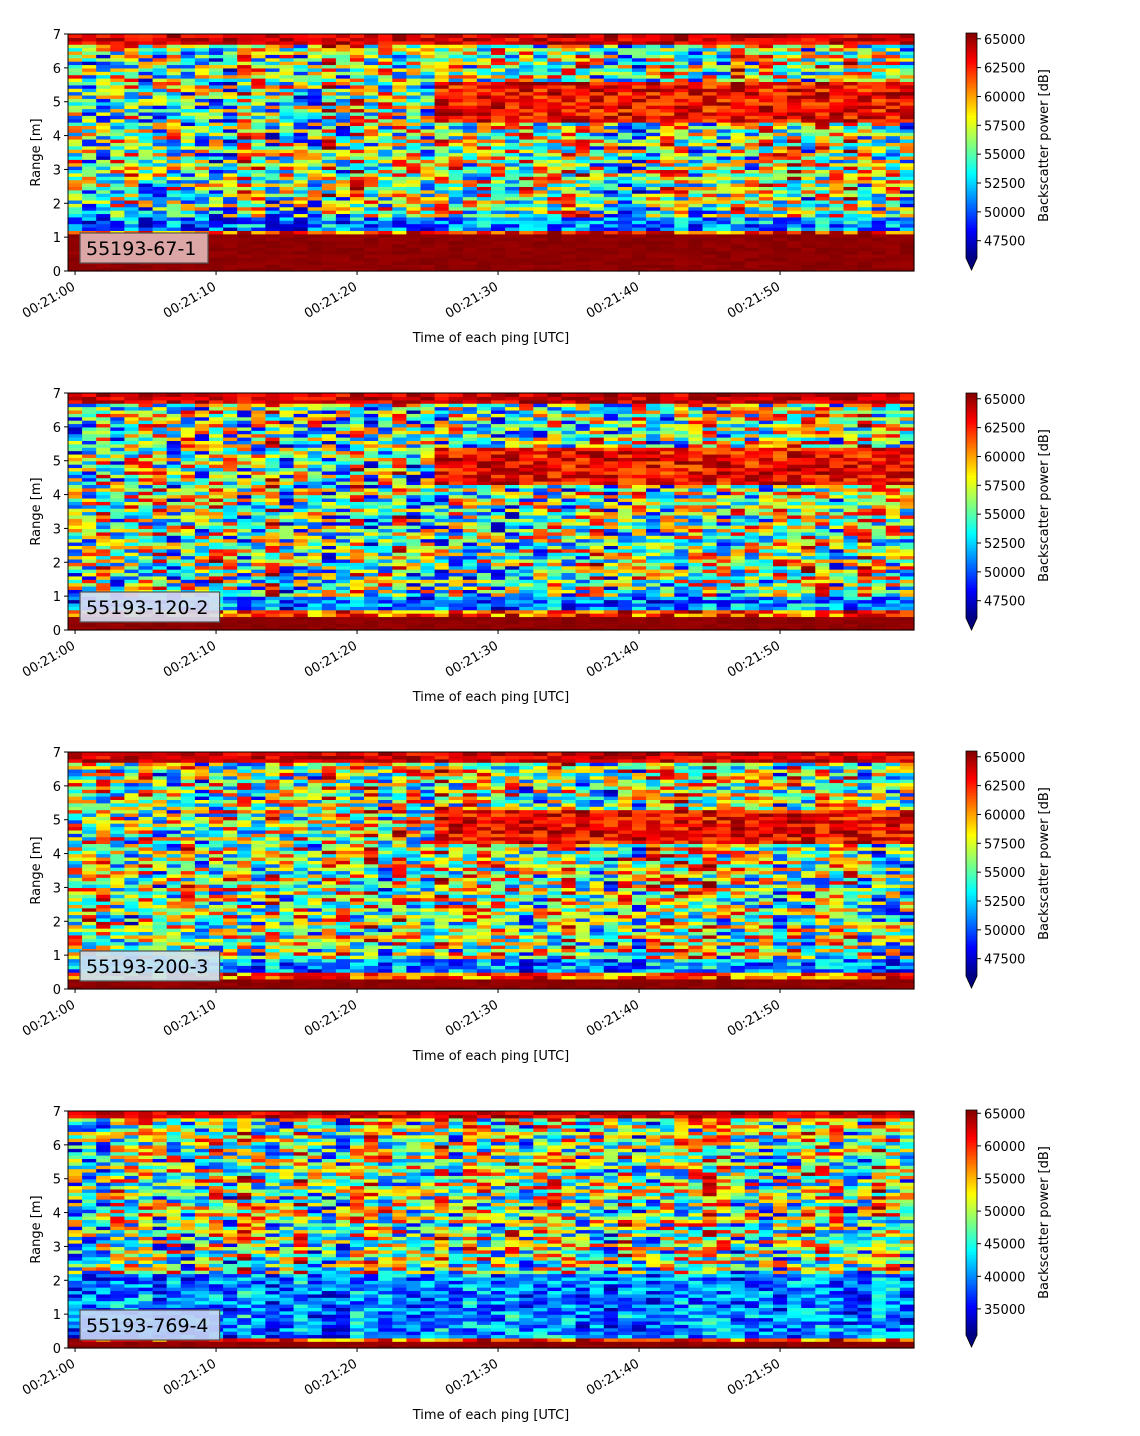  I want to click on y-tick-label: 4, so click(57, 496).